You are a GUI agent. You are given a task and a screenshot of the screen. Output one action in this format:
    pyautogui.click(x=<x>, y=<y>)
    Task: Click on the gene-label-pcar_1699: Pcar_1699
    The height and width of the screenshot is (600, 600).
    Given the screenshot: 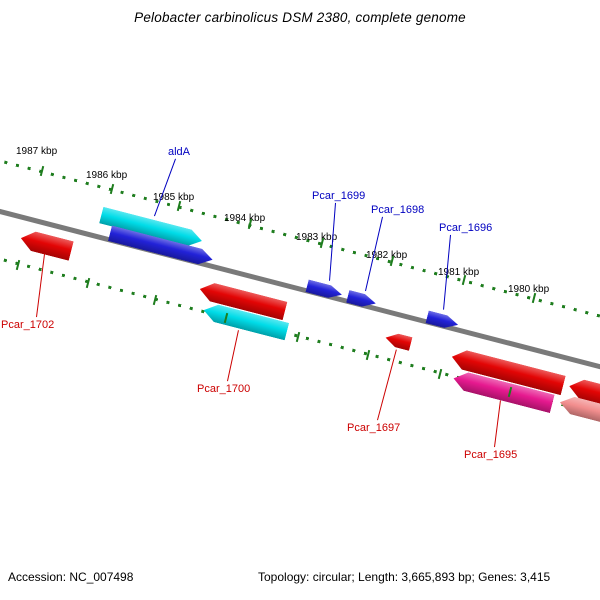 What is the action you would take?
    pyautogui.click(x=339, y=196)
    